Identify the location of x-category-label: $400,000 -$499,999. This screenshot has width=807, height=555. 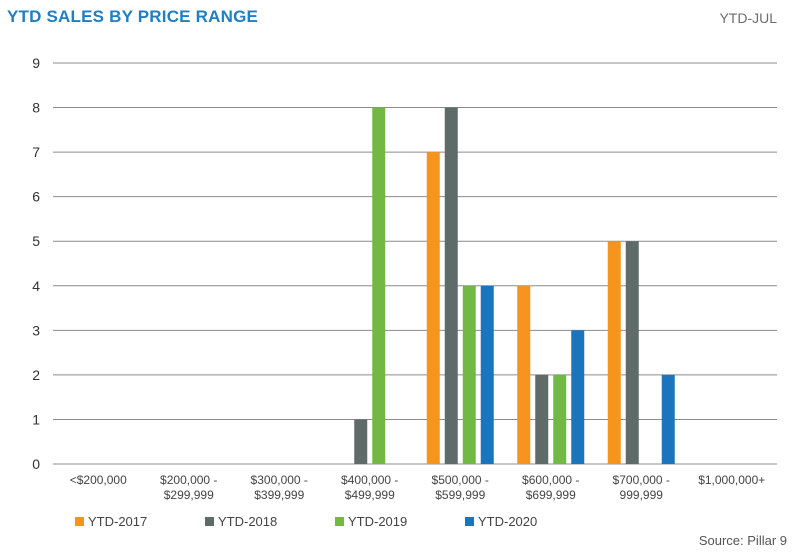
(369, 487).